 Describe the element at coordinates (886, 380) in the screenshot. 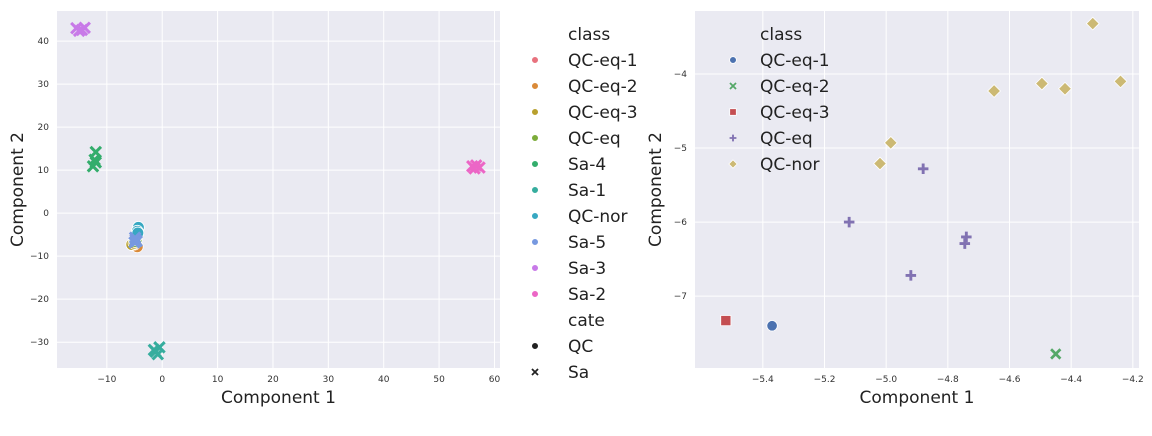

I see `x-tick-label: −5.0` at that location.